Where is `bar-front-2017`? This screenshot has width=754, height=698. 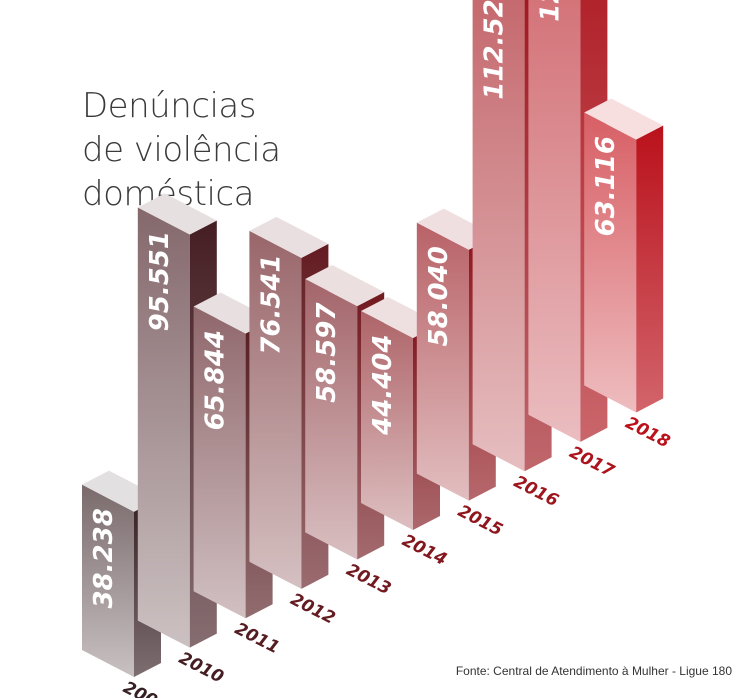 bar-front-2017 is located at coordinates (554, 221).